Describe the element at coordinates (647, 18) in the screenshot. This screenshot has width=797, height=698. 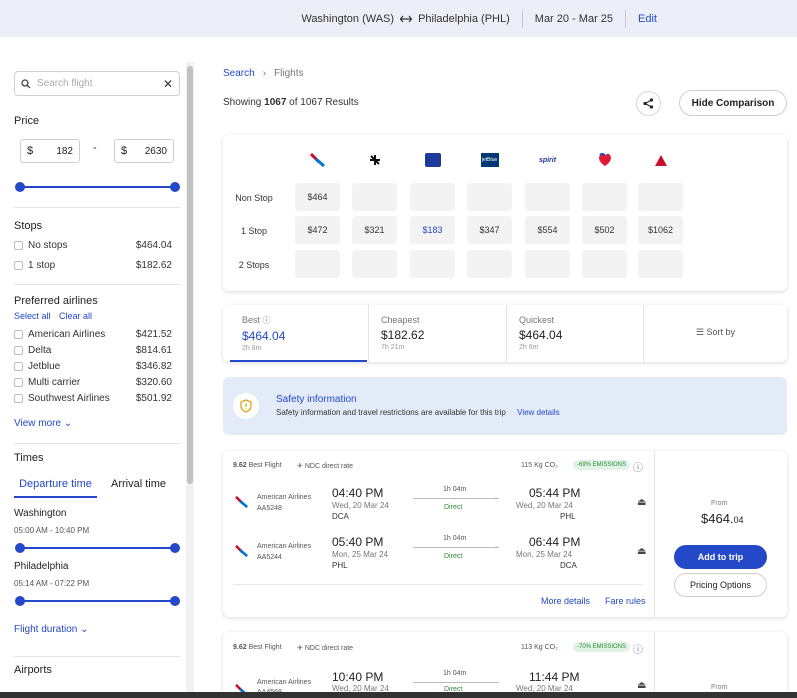
I see `edit-search-link: Edit` at that location.